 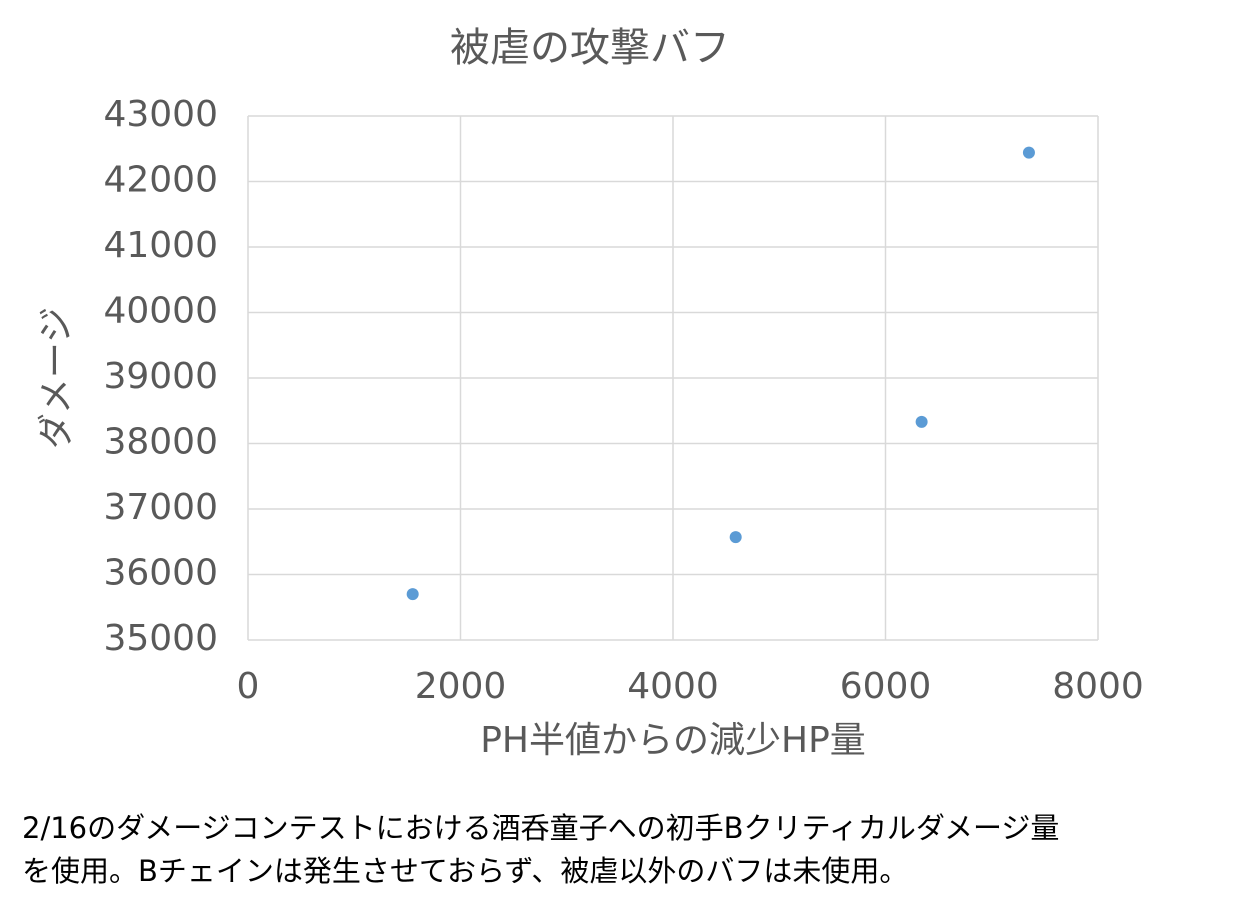 I want to click on x-tick-label: 8000, so click(x=1098, y=686).